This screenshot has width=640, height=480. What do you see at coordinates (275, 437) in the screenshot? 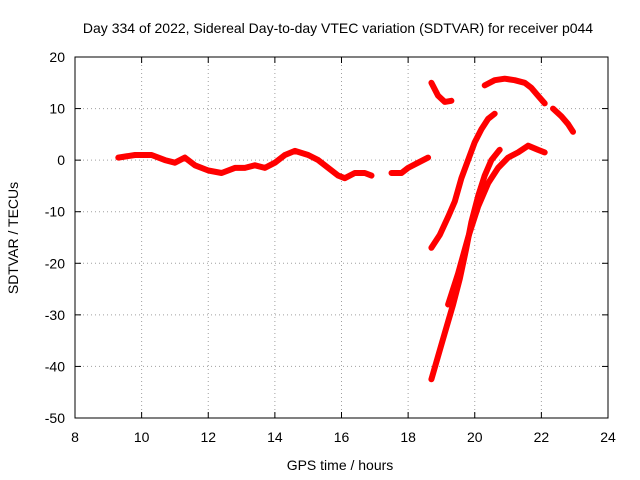
I see `x-tick-label: 14` at bounding box center [275, 437].